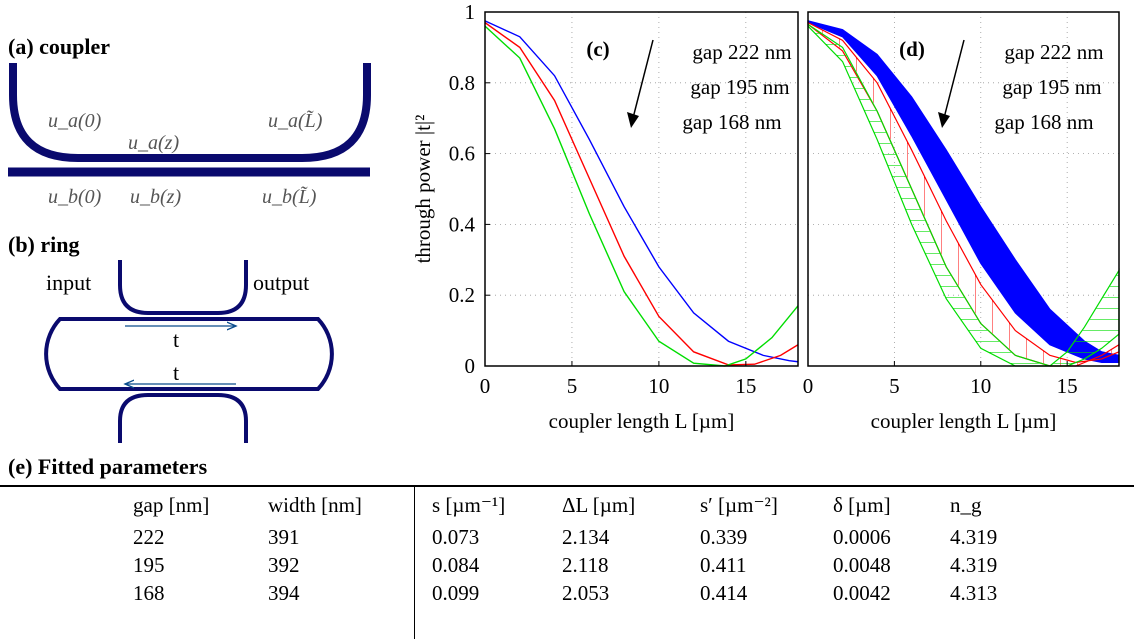 The height and width of the screenshot is (639, 1134). I want to click on table-cell: 0.0042, so click(862, 593).